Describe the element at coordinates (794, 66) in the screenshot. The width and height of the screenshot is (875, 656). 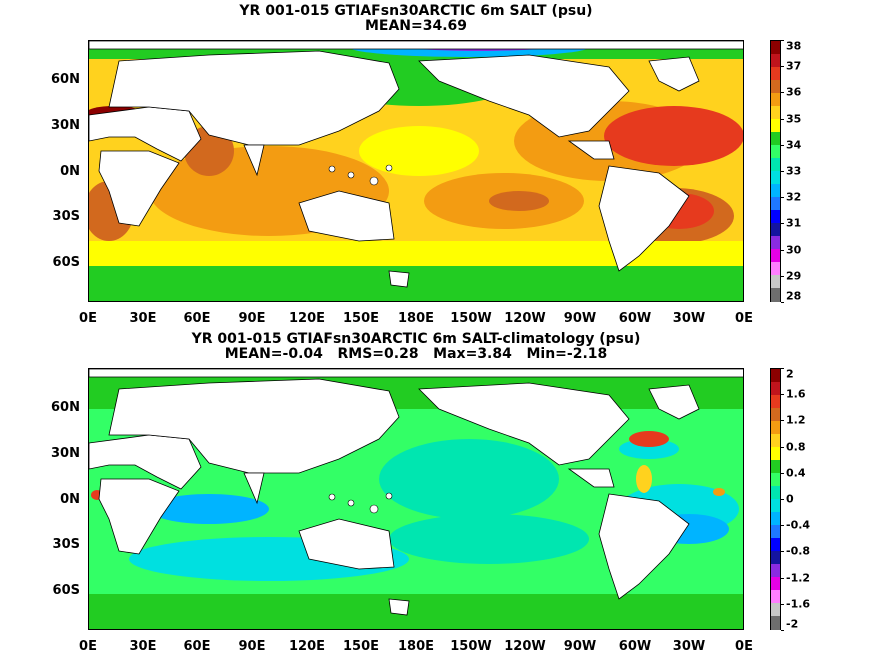
I see `colorbar-label: 37` at that location.